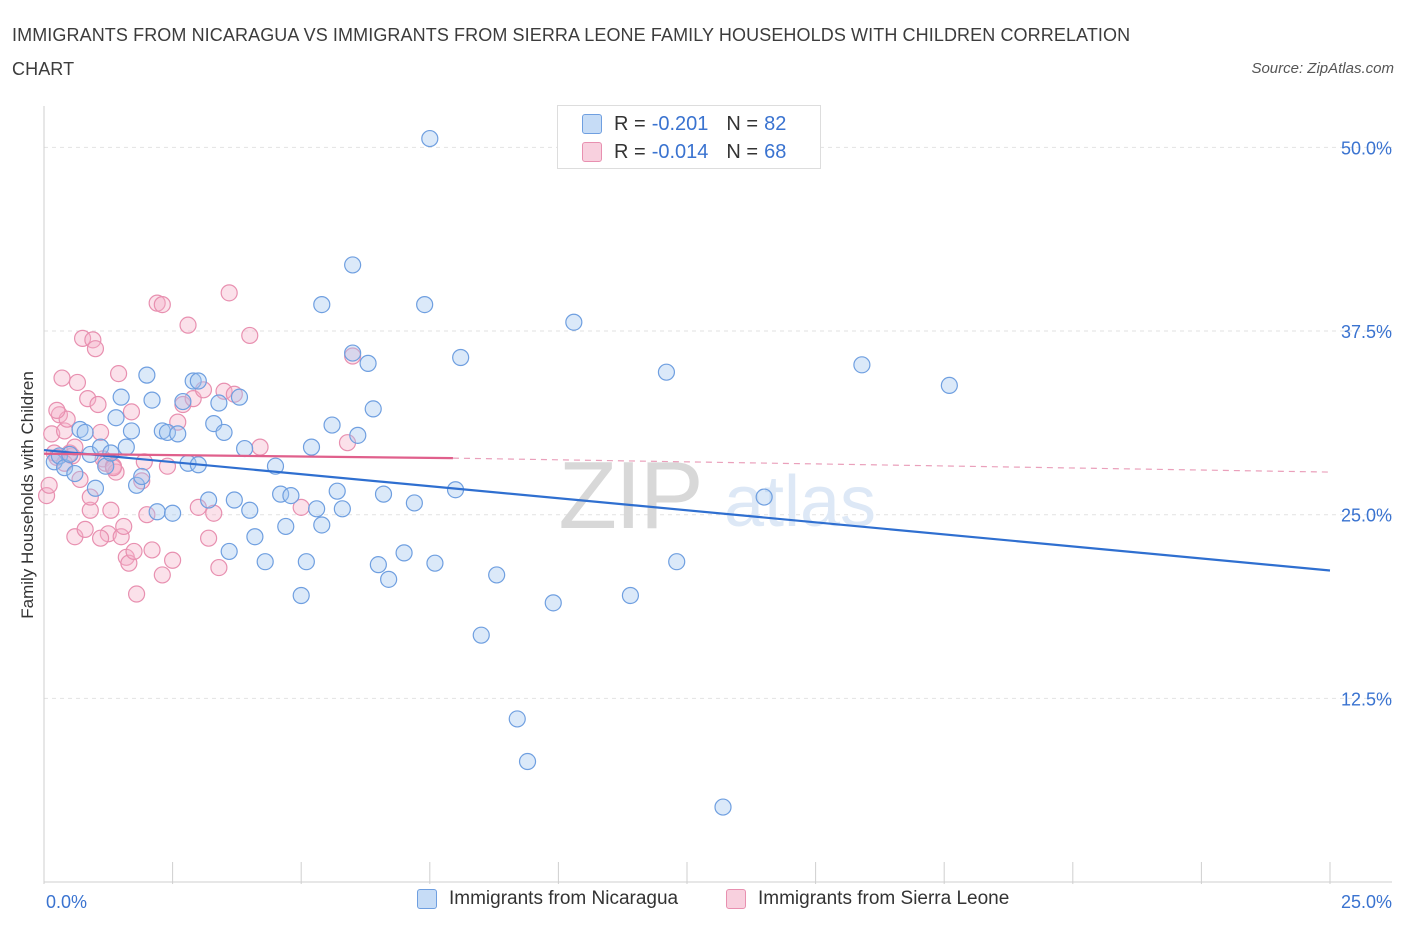  What do you see at coordinates (592, 152) in the screenshot?
I see `legend-swatch-sierra-leone` at bounding box center [592, 152].